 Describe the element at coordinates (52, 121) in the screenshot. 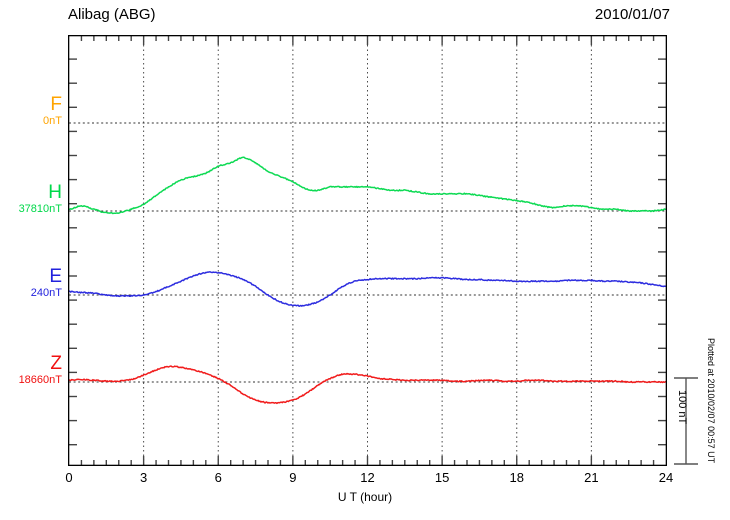

I see `component-baseline-f: 0nT` at that location.